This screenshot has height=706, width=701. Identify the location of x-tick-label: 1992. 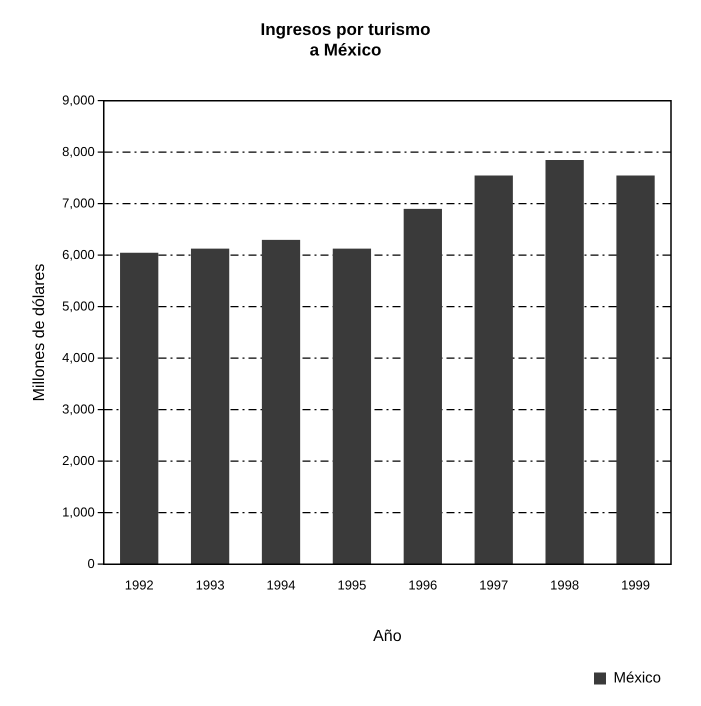
(139, 585).